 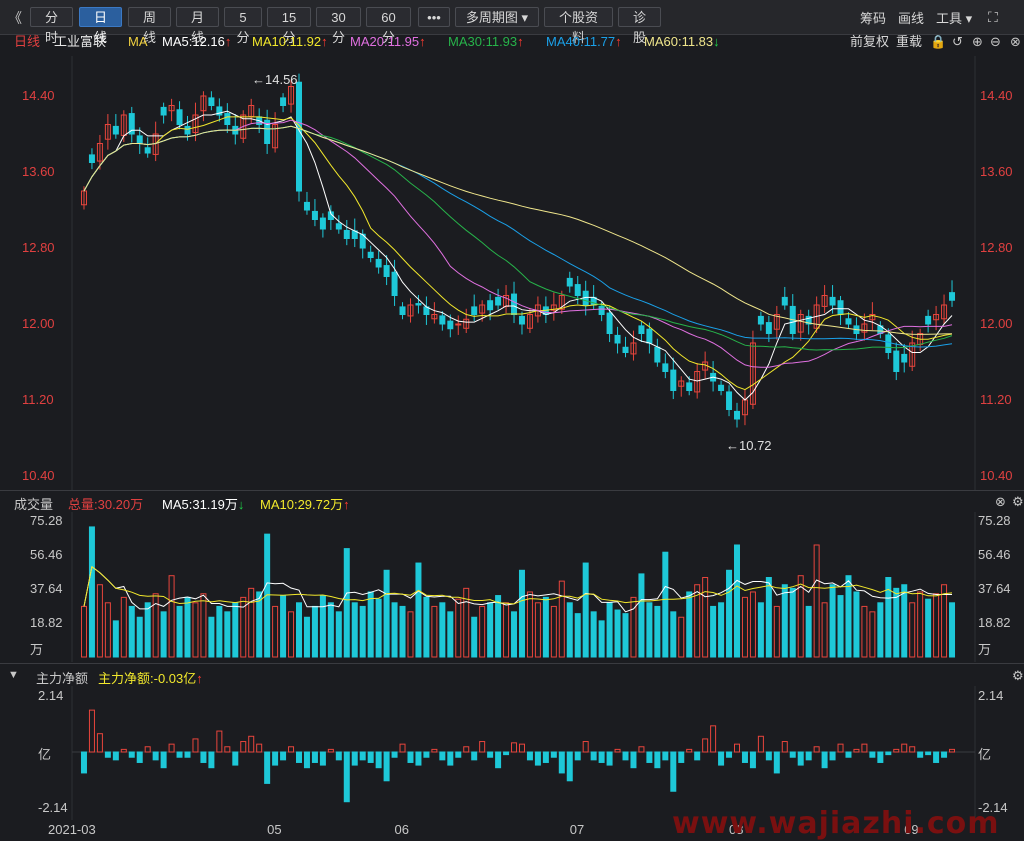 What do you see at coordinates (957, 41) in the screenshot?
I see `undo-icon: ↺` at bounding box center [957, 41].